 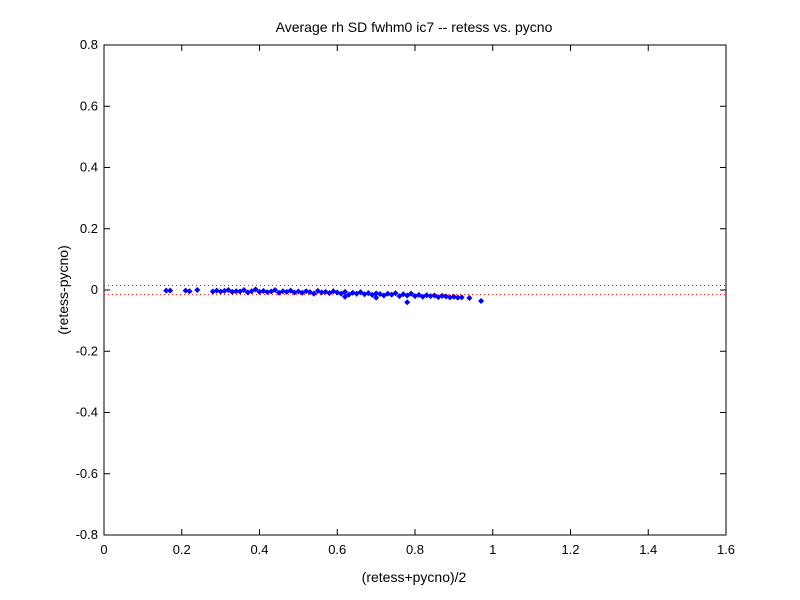 I want to click on y-tick-label: -0.6, so click(x=87, y=473).